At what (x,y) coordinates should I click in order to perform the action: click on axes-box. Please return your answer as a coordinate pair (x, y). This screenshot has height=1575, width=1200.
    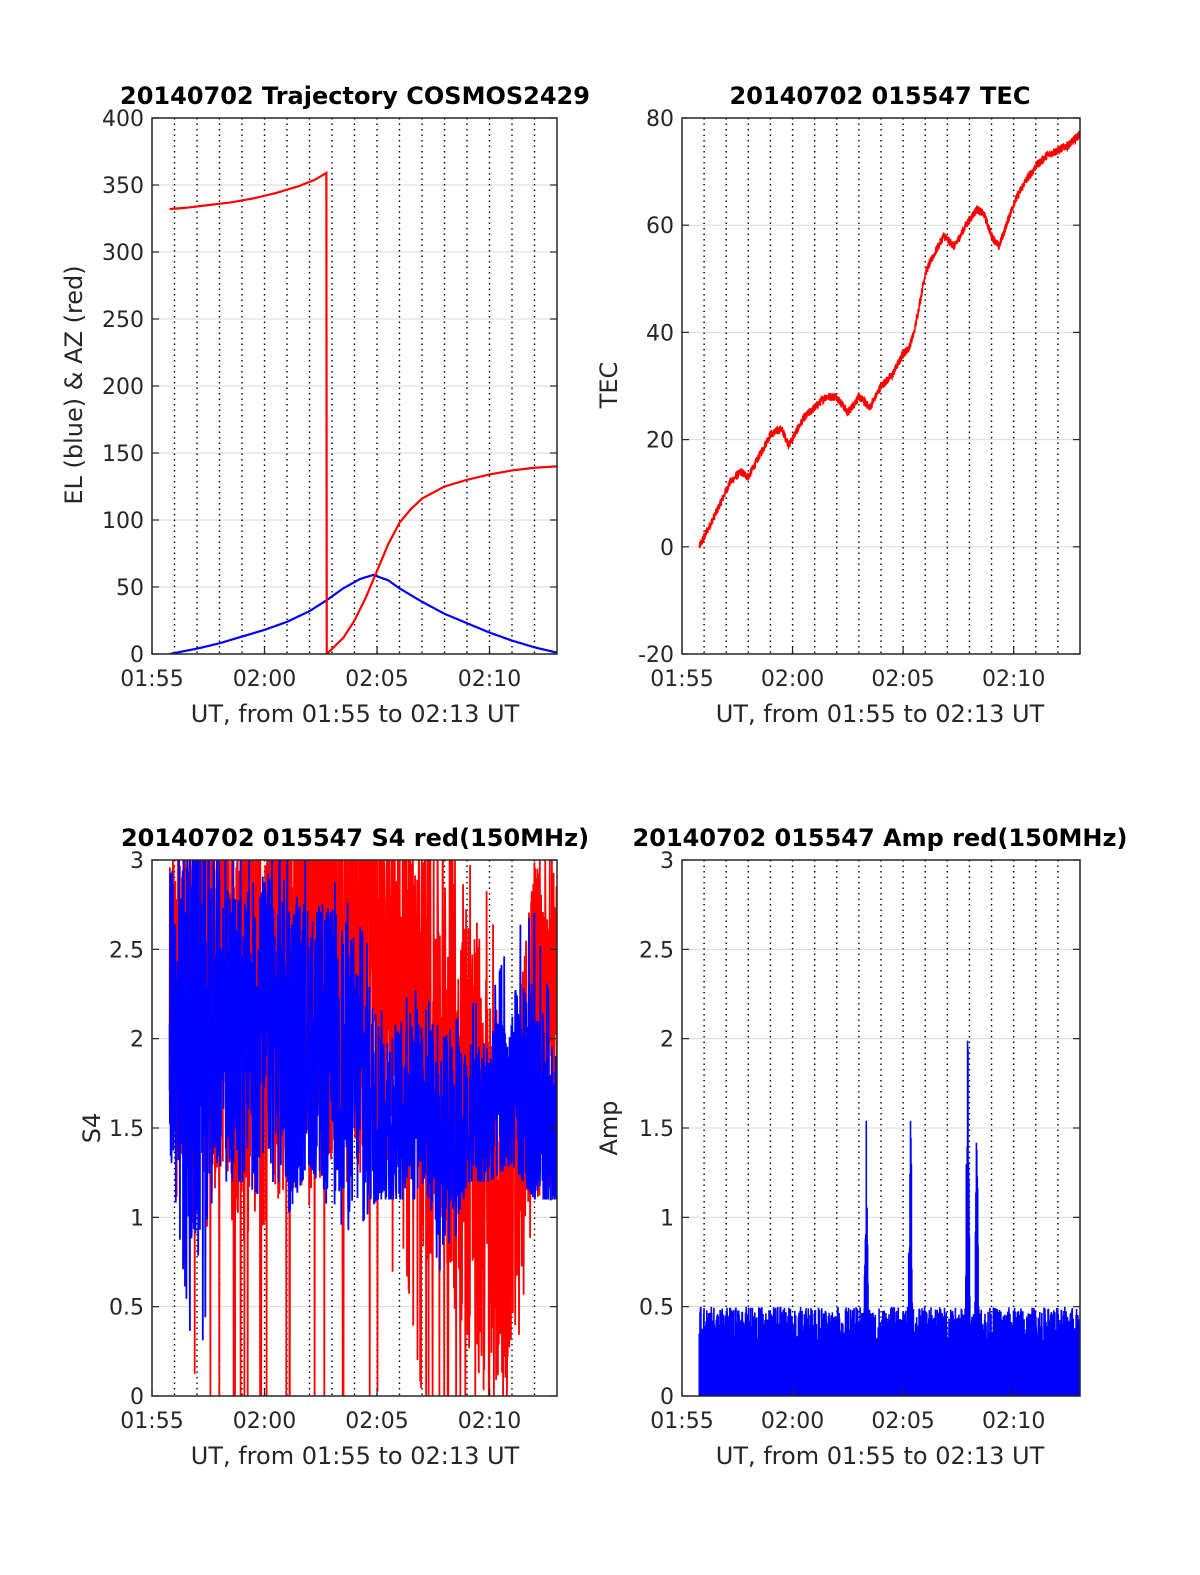
    Looking at the image, I should click on (881, 386).